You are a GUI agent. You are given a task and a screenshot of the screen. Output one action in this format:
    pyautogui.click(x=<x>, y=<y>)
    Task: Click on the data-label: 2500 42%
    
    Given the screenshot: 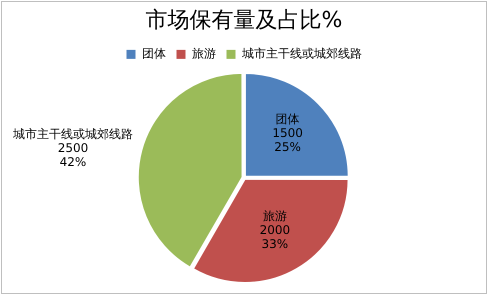 What is the action you would take?
    pyautogui.click(x=73, y=155)
    